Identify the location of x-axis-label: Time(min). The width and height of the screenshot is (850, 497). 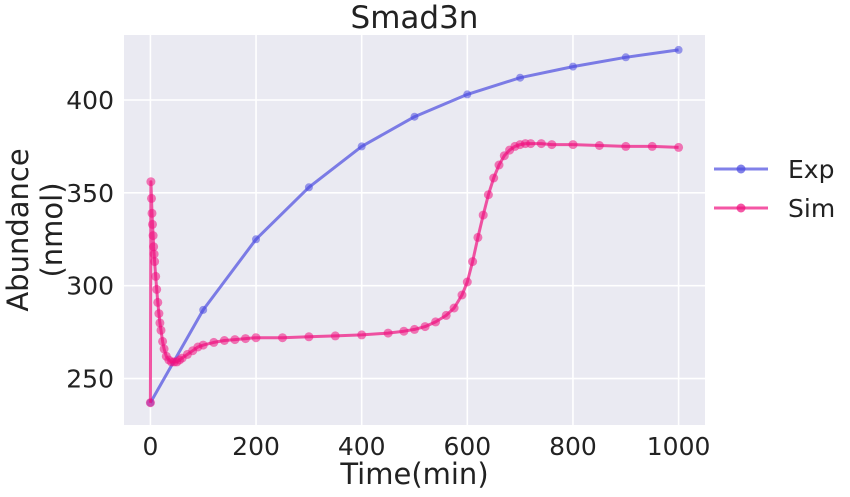
(413, 474).